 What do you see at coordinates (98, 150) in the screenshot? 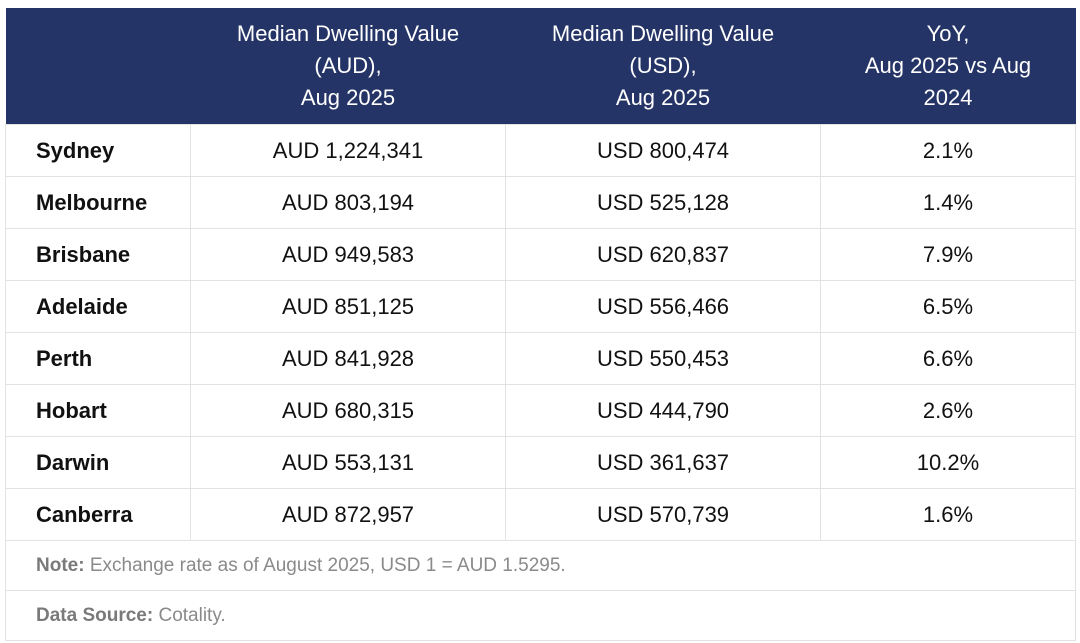
I see `city-cell: Sydney` at bounding box center [98, 150].